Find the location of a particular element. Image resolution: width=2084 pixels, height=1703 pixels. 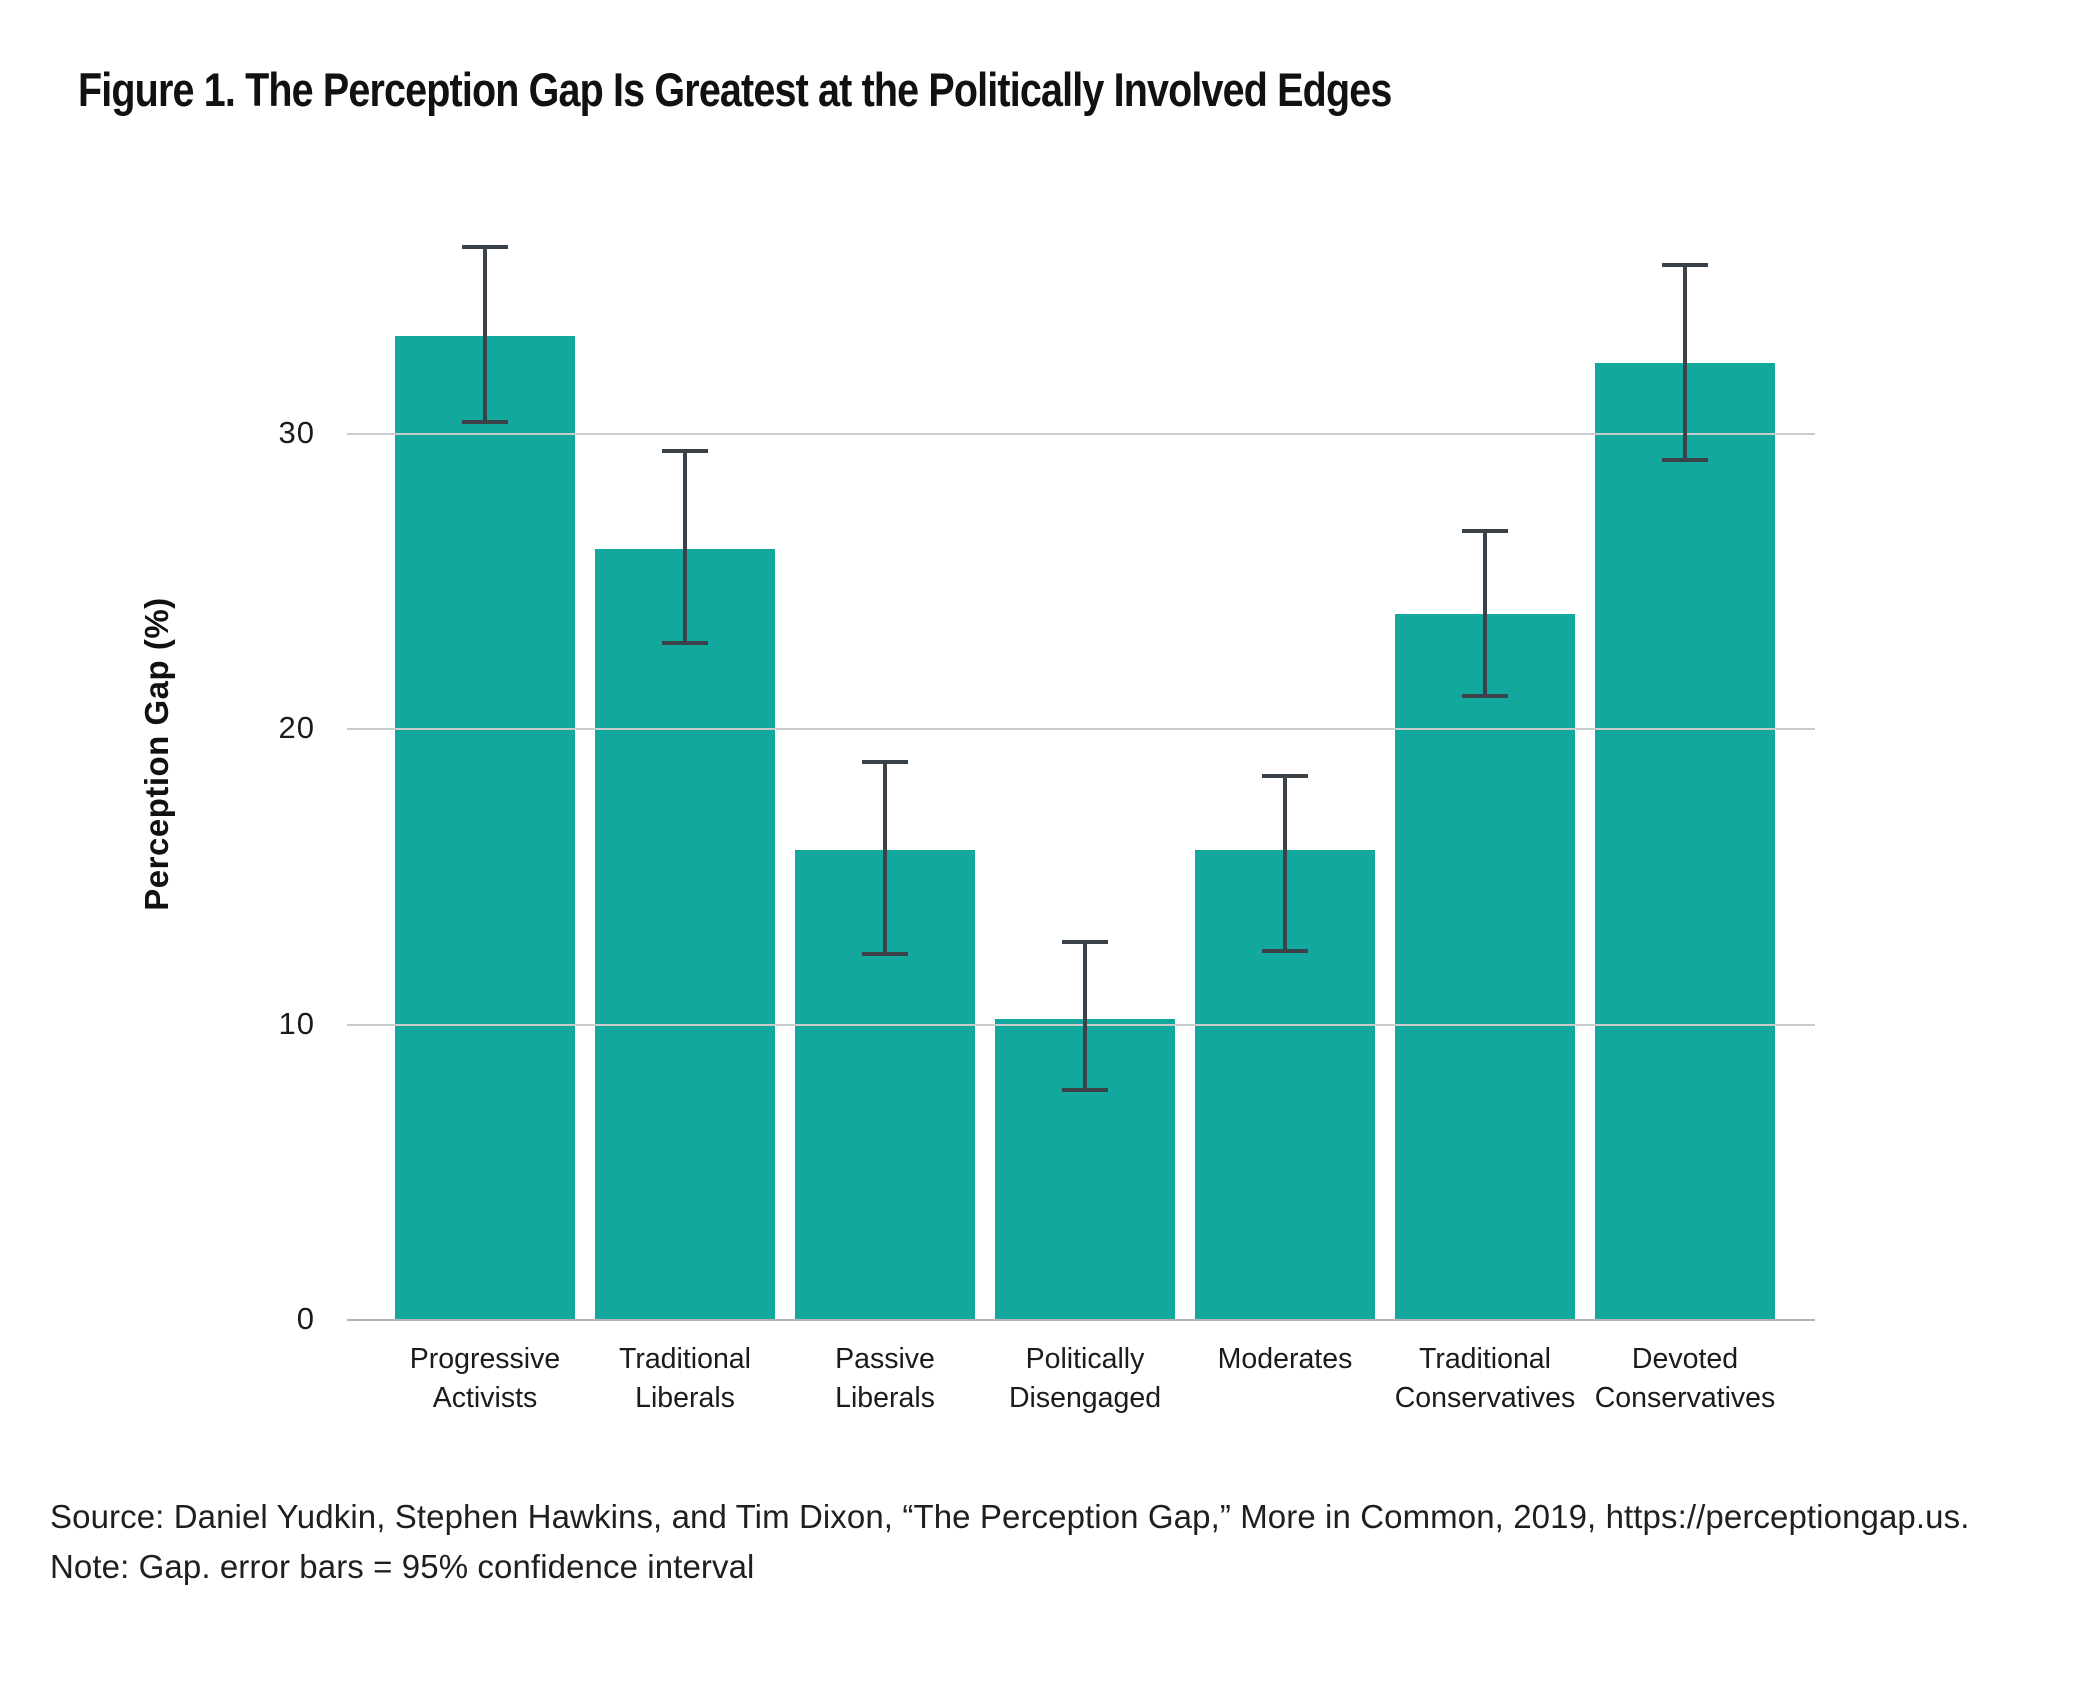

x-tick-label: Progressive Activists is located at coordinates (485, 1379).